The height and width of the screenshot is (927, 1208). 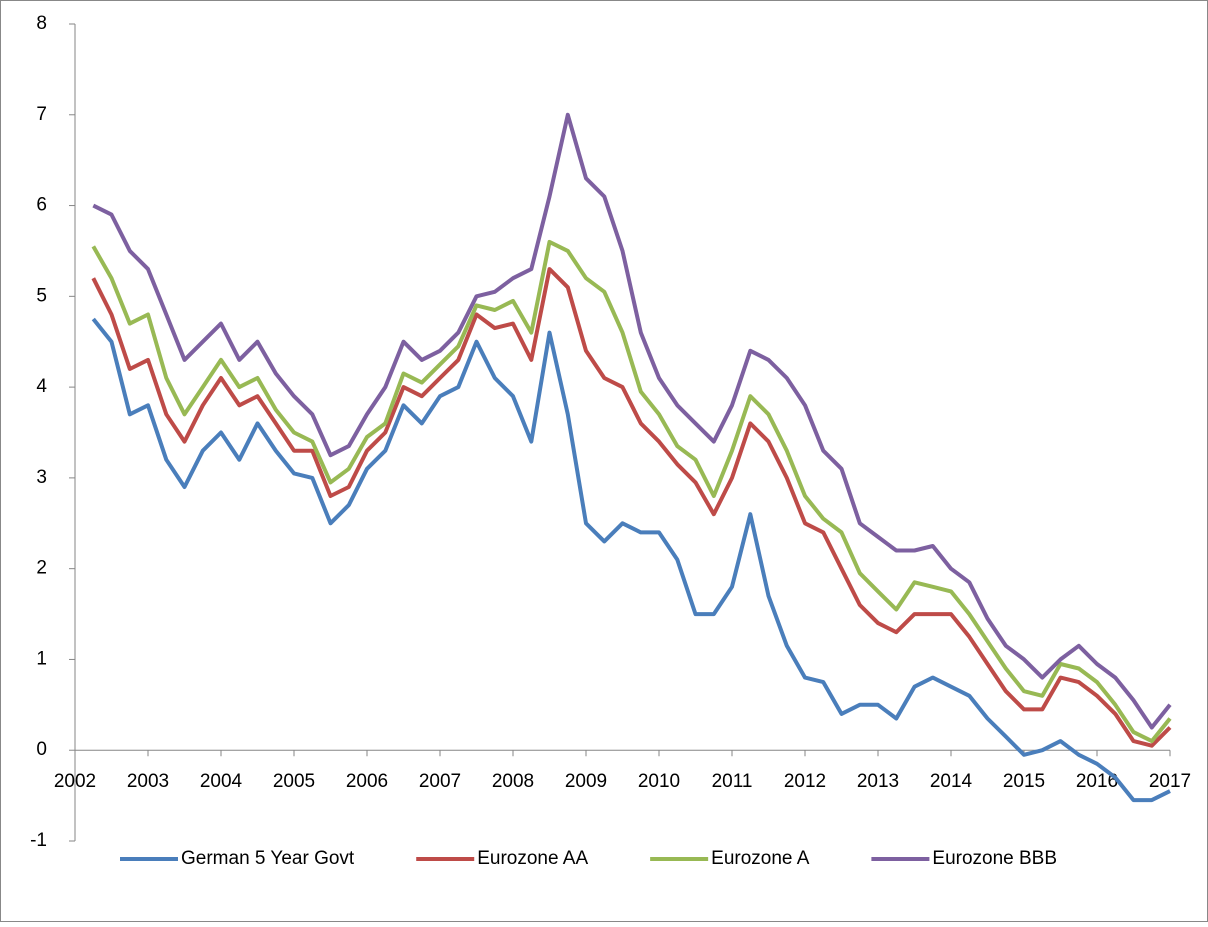 What do you see at coordinates (994, 858) in the screenshot?
I see `legend-label: Eurozone BBB` at bounding box center [994, 858].